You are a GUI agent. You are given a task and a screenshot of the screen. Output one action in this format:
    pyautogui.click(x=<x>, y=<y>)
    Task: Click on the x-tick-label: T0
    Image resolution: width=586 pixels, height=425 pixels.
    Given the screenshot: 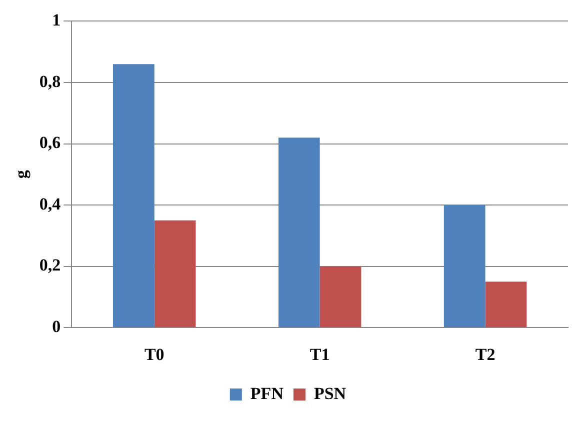 What is the action you would take?
    pyautogui.click(x=154, y=354)
    